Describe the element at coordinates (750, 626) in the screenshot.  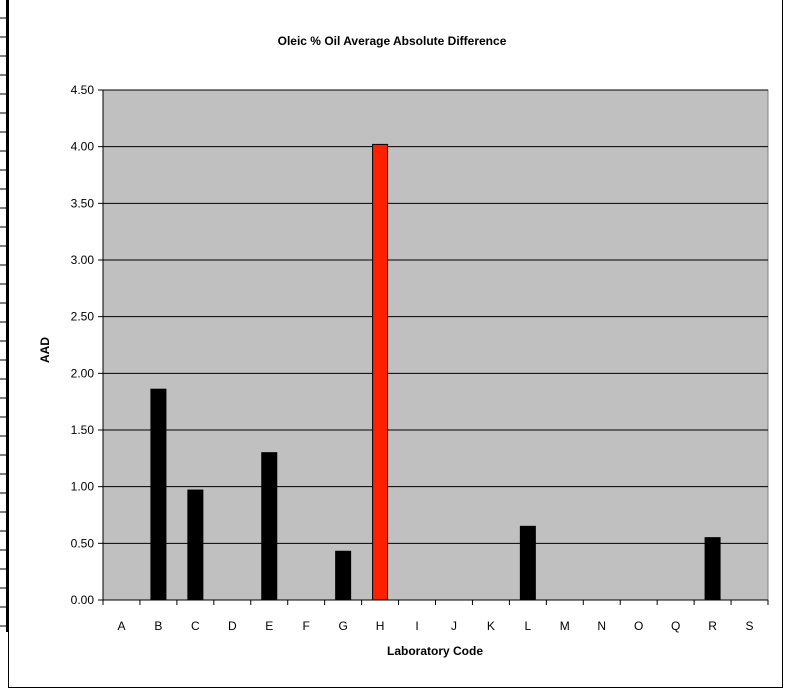
I see `x-tick-label: S` at that location.